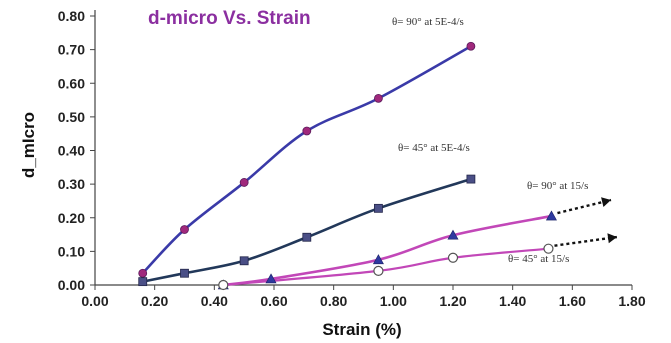 This screenshot has width=671, height=343. I want to click on y-tick-label: 0.30, so click(71, 184).